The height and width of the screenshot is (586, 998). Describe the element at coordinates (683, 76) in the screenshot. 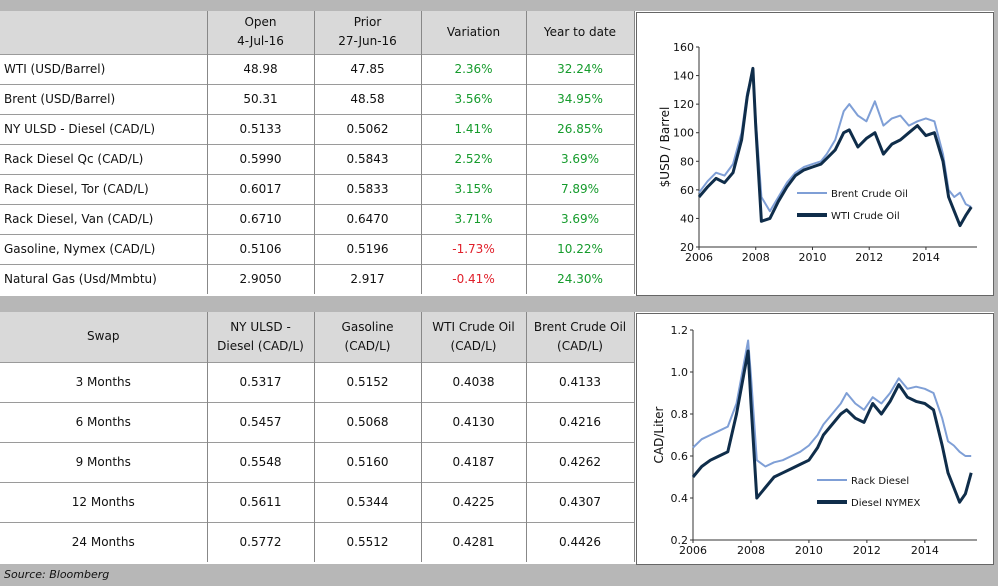

I see `y-tick-label: 140` at that location.